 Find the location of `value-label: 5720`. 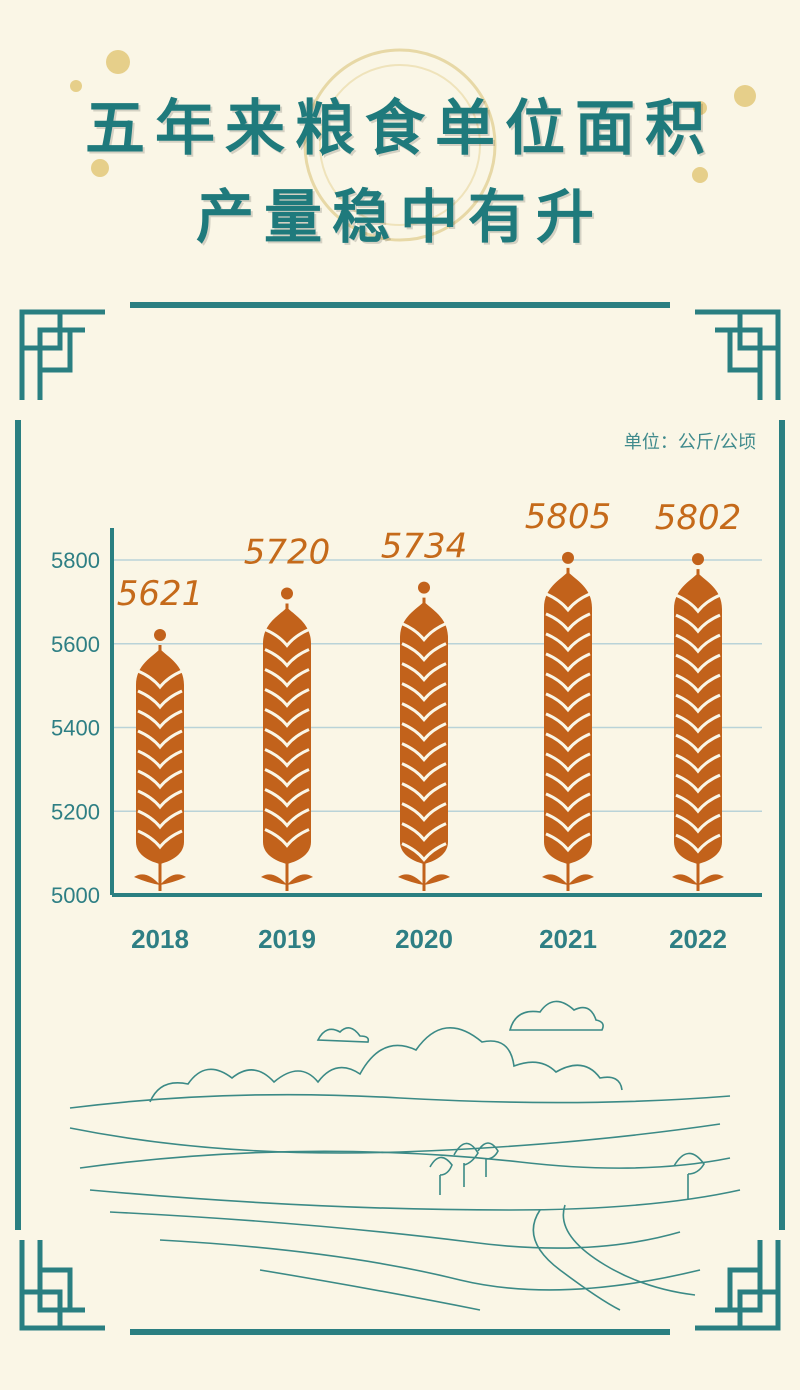

value-label: 5720 is located at coordinates (287, 553).